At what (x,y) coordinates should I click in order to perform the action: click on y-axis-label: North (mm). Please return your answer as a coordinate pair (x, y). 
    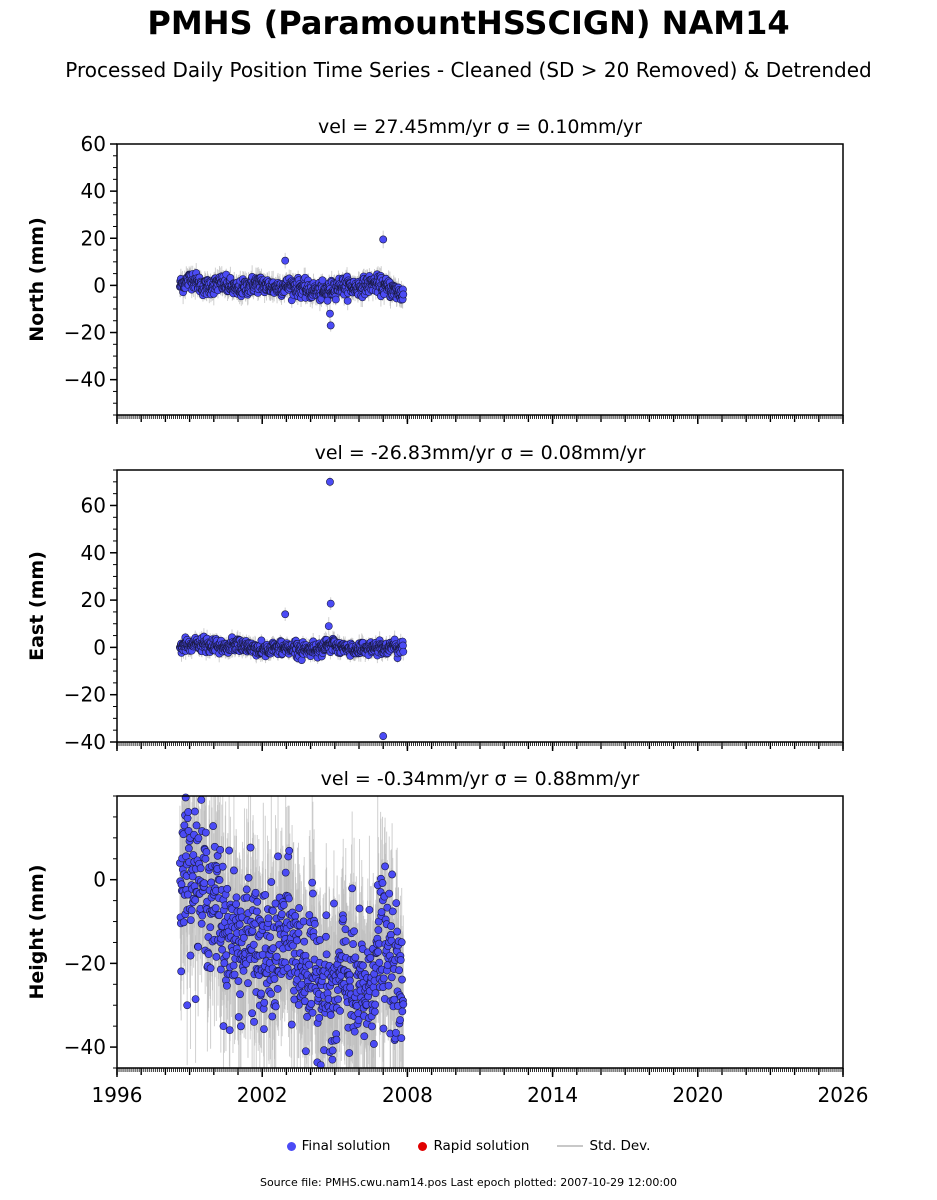
    Looking at the image, I should click on (37, 279).